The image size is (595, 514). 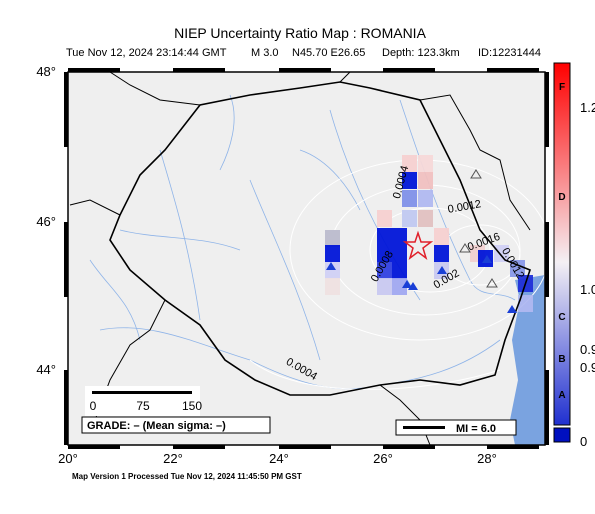 I want to click on scale-bar, so click(x=142, y=392).